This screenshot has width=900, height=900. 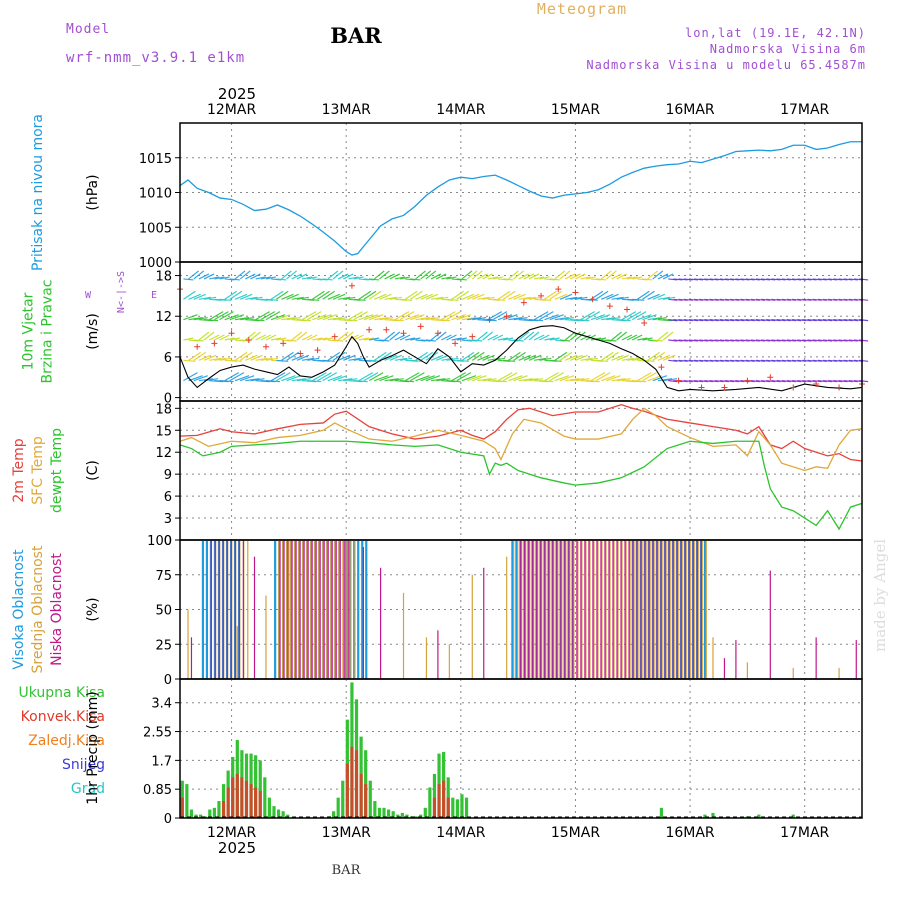 What do you see at coordinates (163, 645) in the screenshot?
I see `y-tick-label: 25` at bounding box center [163, 645].